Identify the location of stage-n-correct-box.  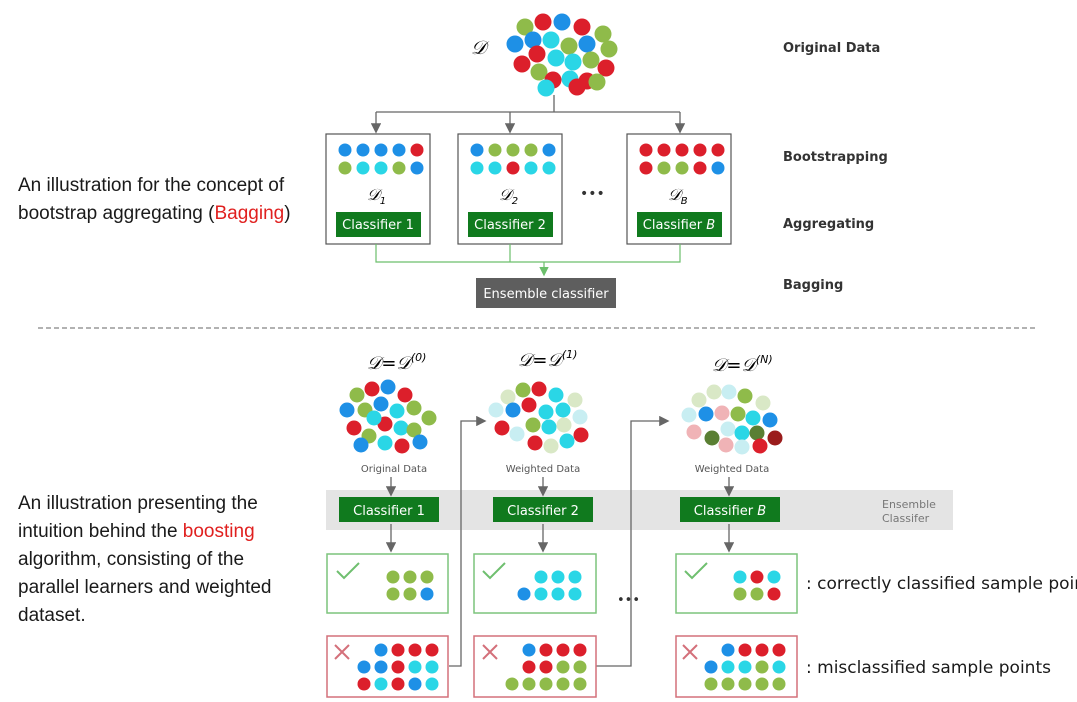
(736, 583).